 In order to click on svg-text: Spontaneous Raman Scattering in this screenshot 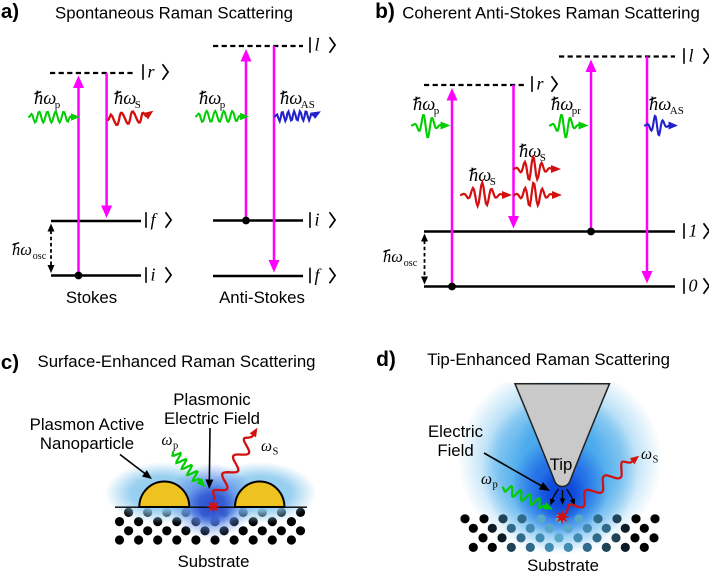, I will do `click(174, 13)`.